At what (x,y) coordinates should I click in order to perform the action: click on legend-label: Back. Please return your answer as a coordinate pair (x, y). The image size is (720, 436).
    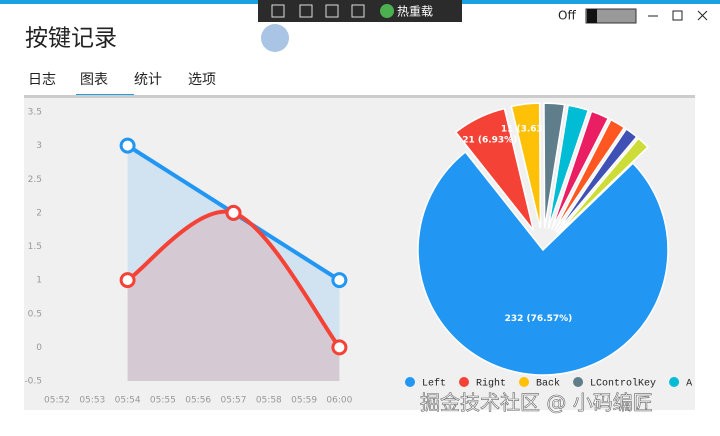
    Looking at the image, I should click on (548, 384).